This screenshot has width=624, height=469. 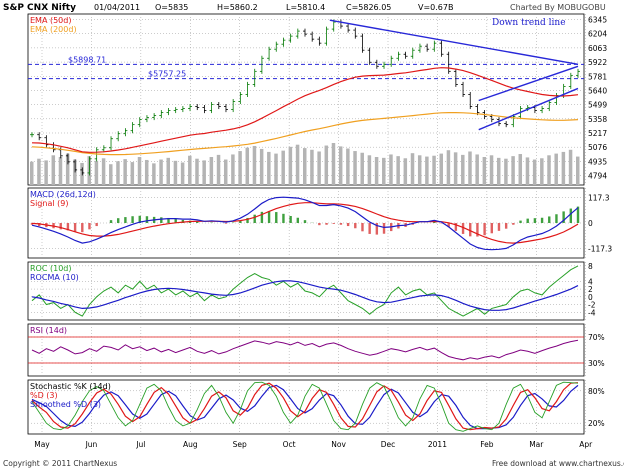 What do you see at coordinates (305, 350) in the screenshot?
I see `rsi-line` at bounding box center [305, 350].